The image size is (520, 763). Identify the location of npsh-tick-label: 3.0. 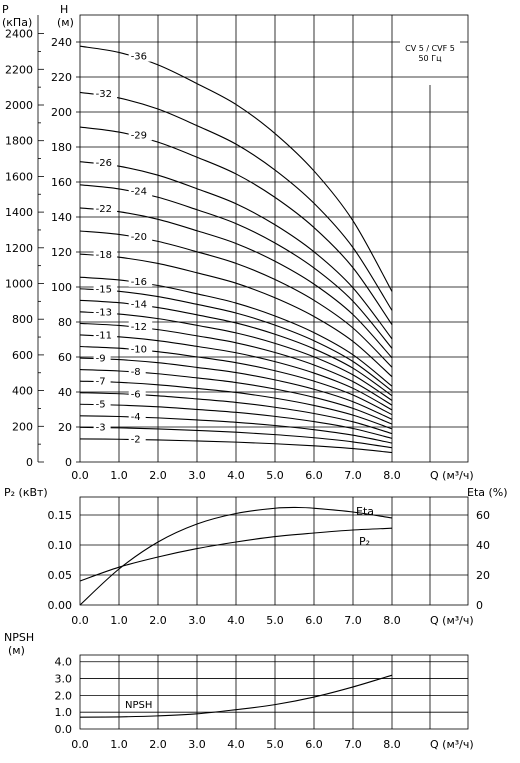
(64, 679).